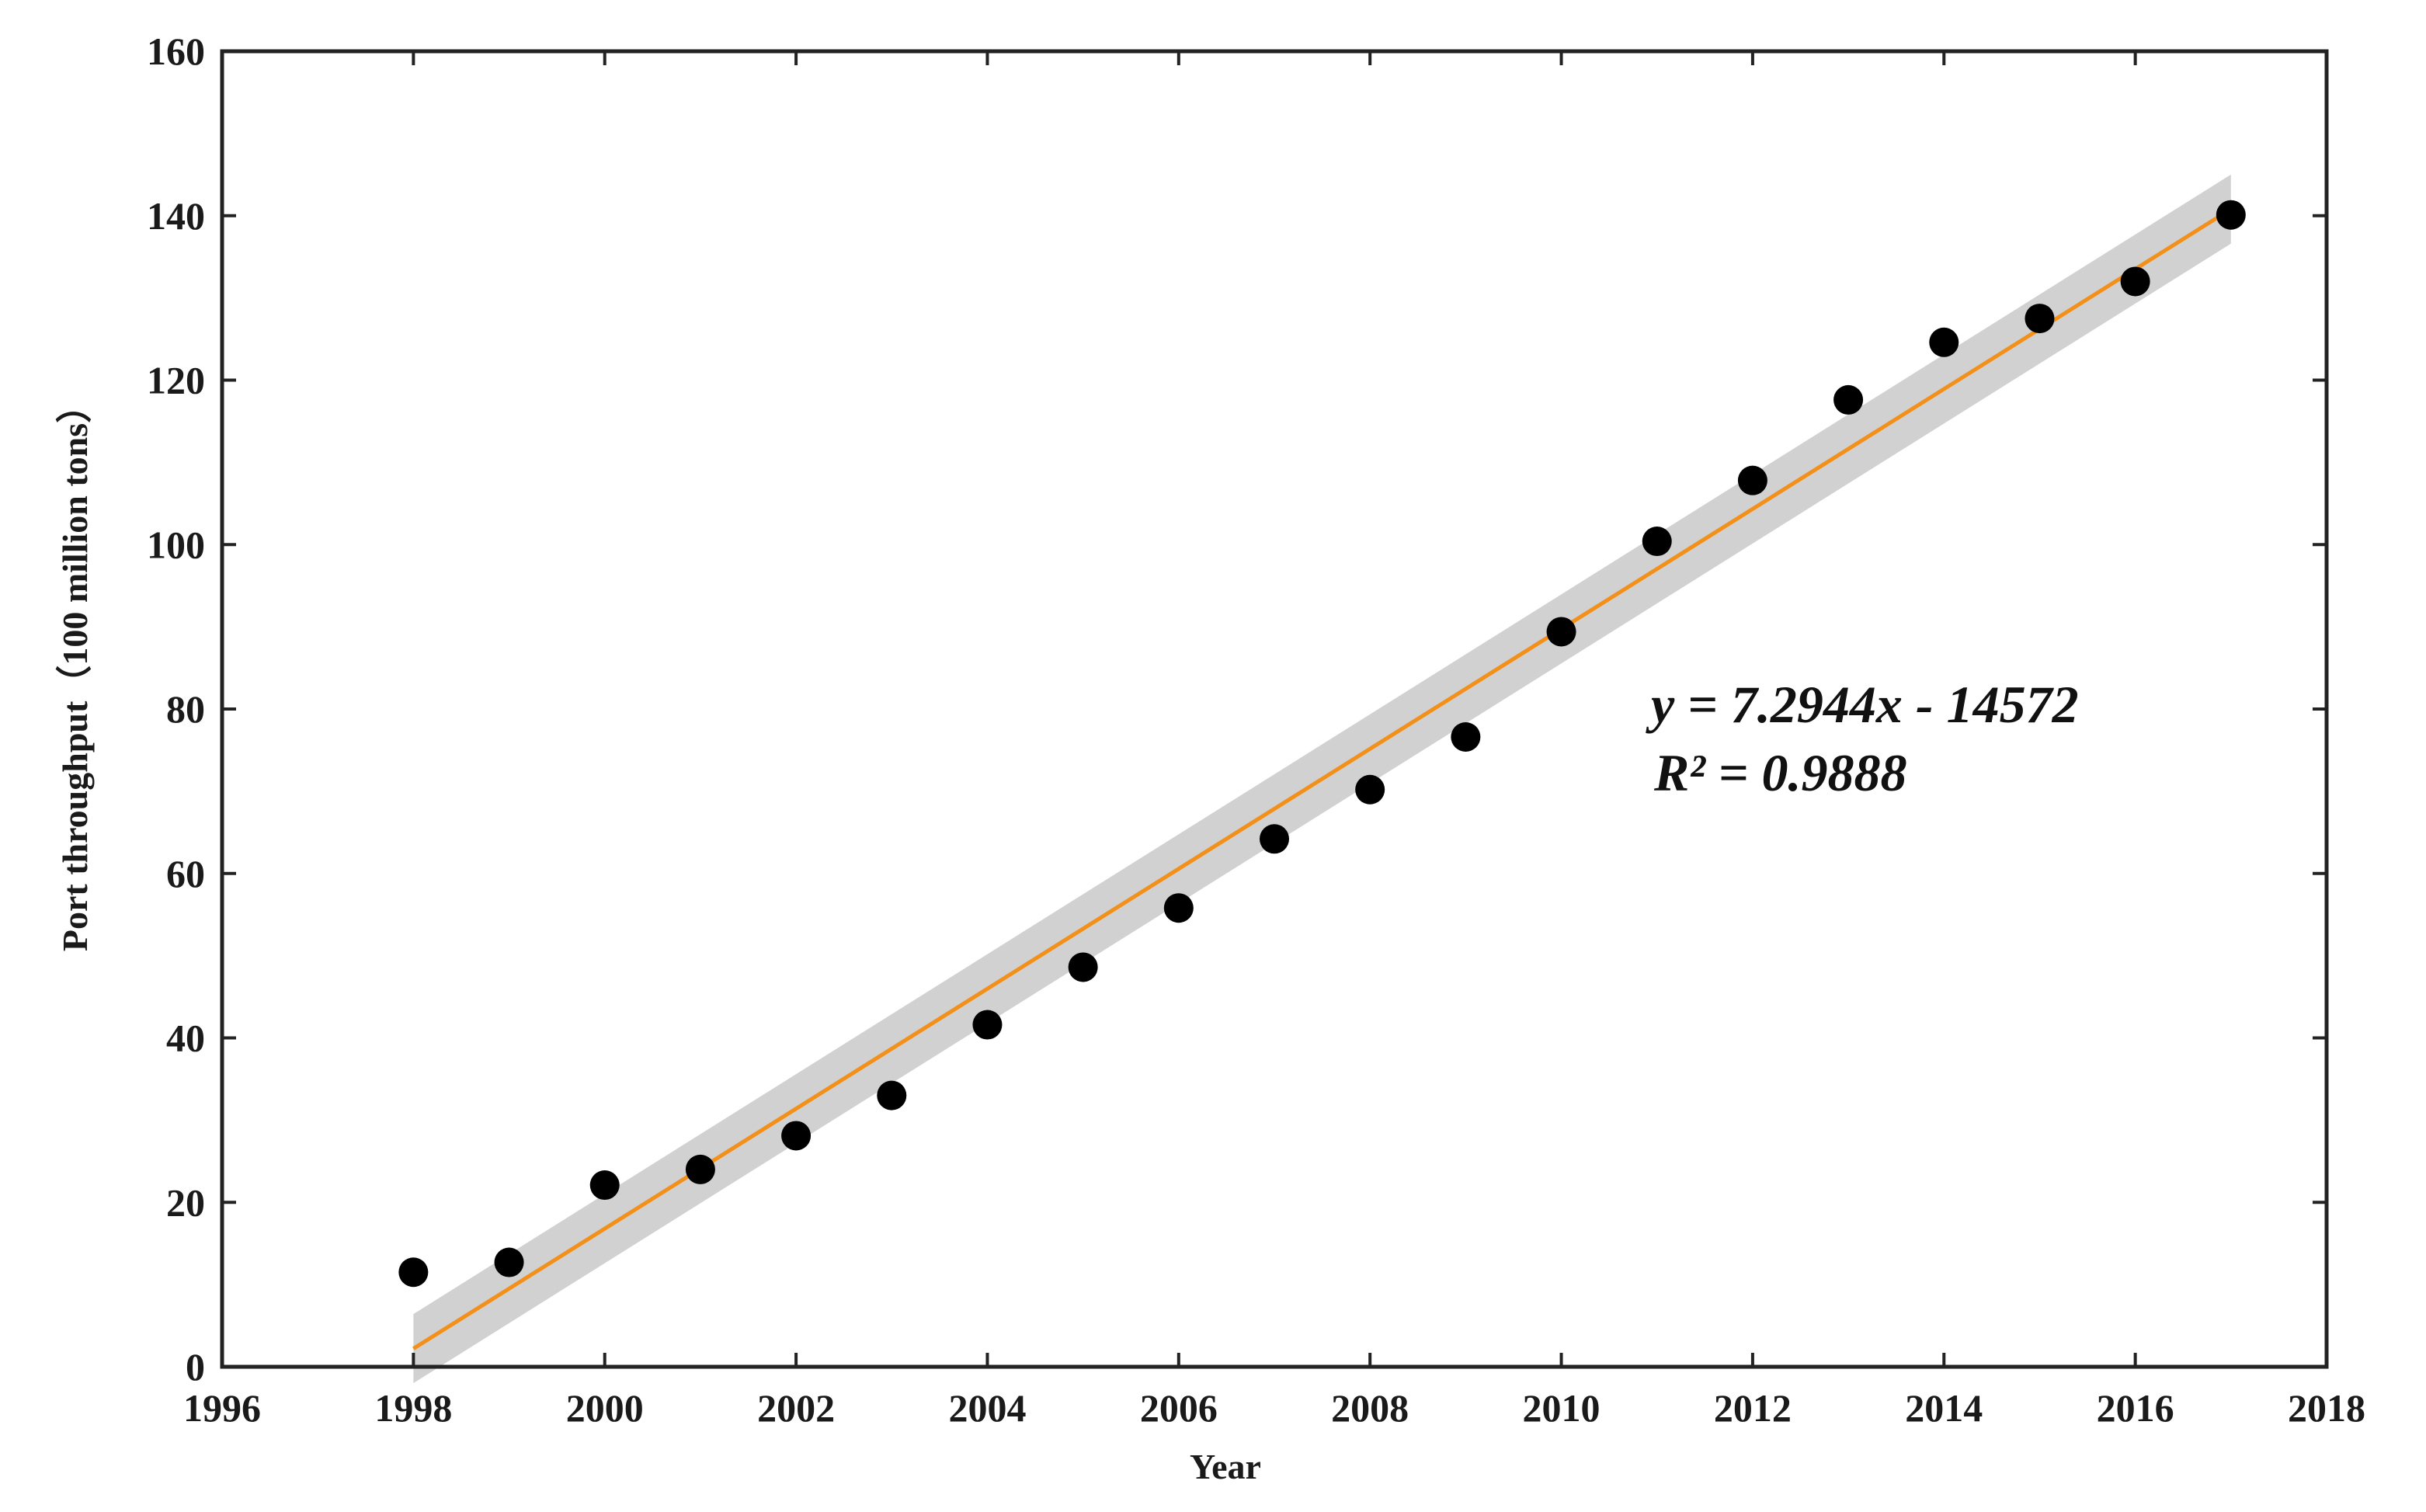  What do you see at coordinates (185, 709) in the screenshot?
I see `y-tick-label: 80` at bounding box center [185, 709].